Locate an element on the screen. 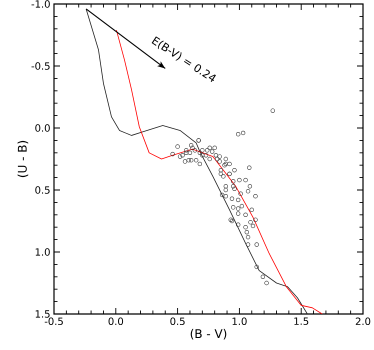 This screenshot has width=374, height=350. x-tick-label: 1.0 is located at coordinates (239, 322).